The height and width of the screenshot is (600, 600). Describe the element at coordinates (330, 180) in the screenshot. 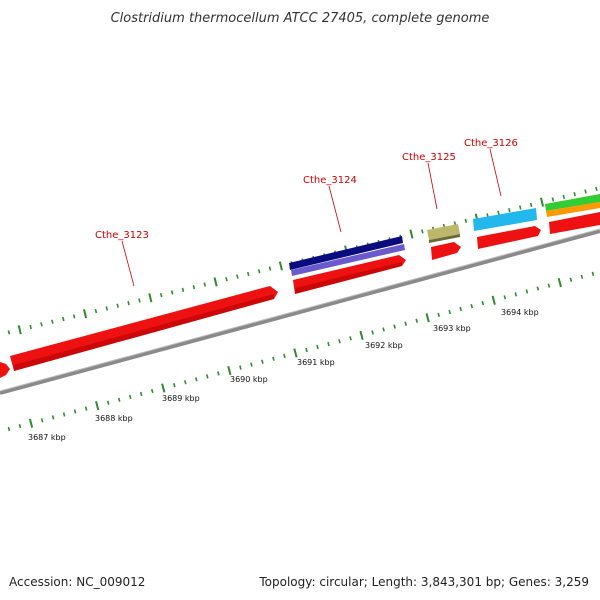

I see `gene-label-cthe-3124: Cthe_3124` at that location.